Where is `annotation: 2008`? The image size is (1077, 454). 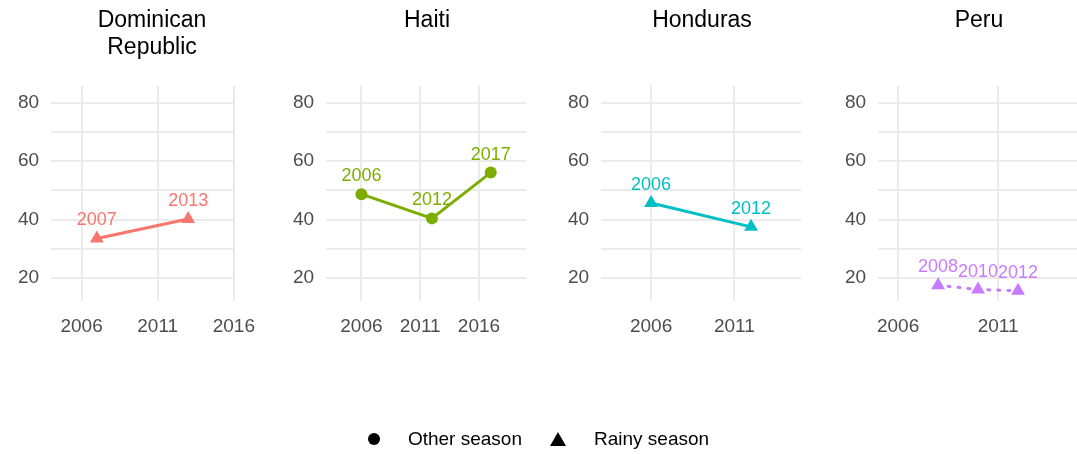 annotation: 2008 is located at coordinates (938, 266).